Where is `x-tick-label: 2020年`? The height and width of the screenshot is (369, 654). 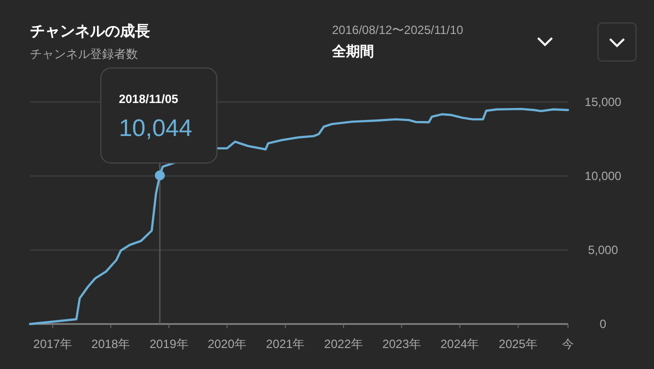 x-tick-label: 2020年 is located at coordinates (227, 344).